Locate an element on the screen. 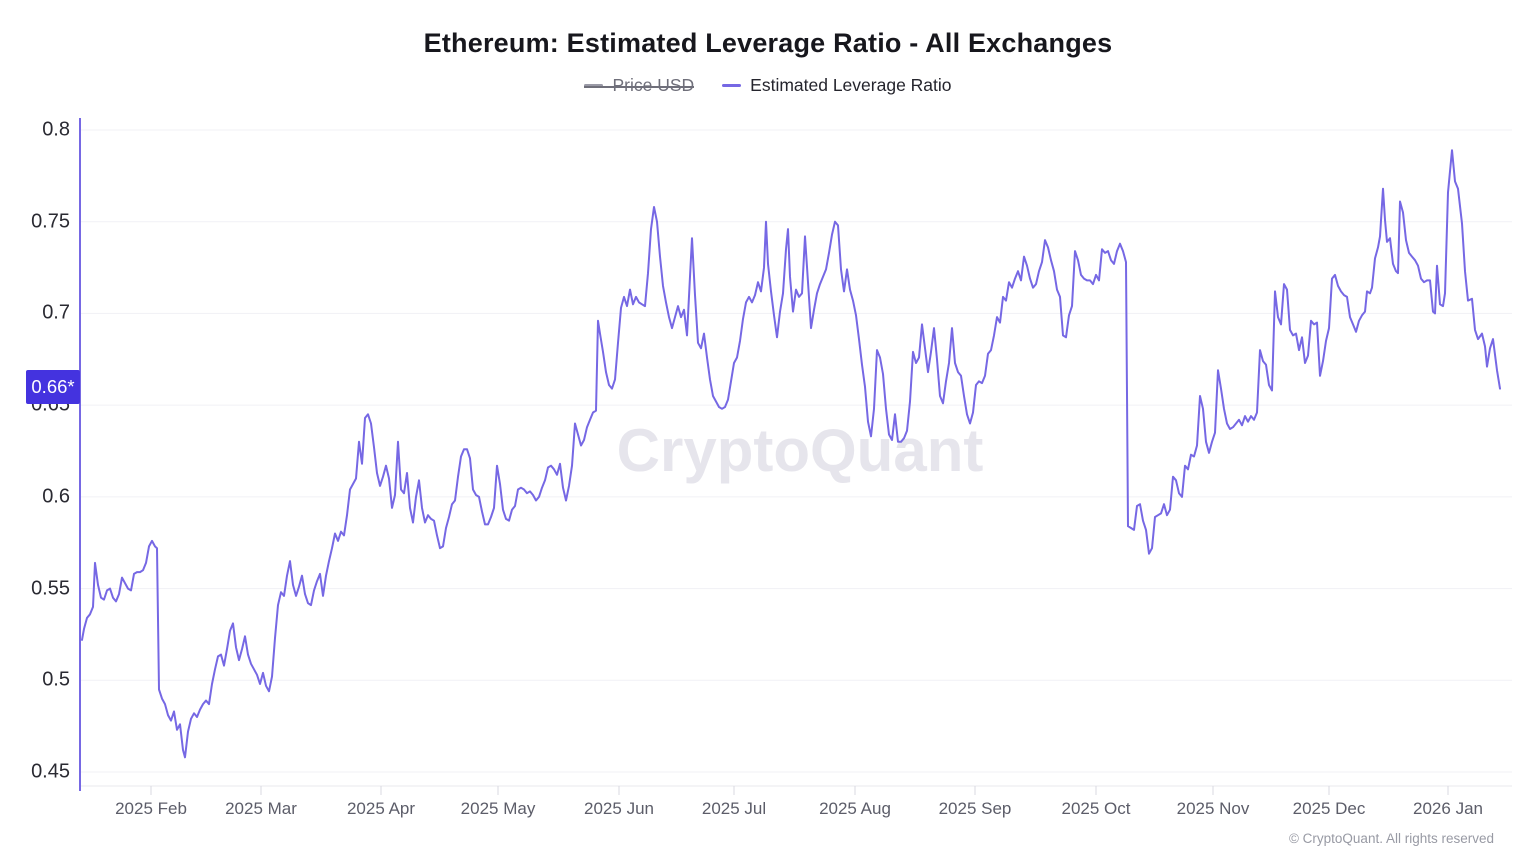 The image size is (1536, 864). y-tick-label: 0.6 is located at coordinates (56, 496).